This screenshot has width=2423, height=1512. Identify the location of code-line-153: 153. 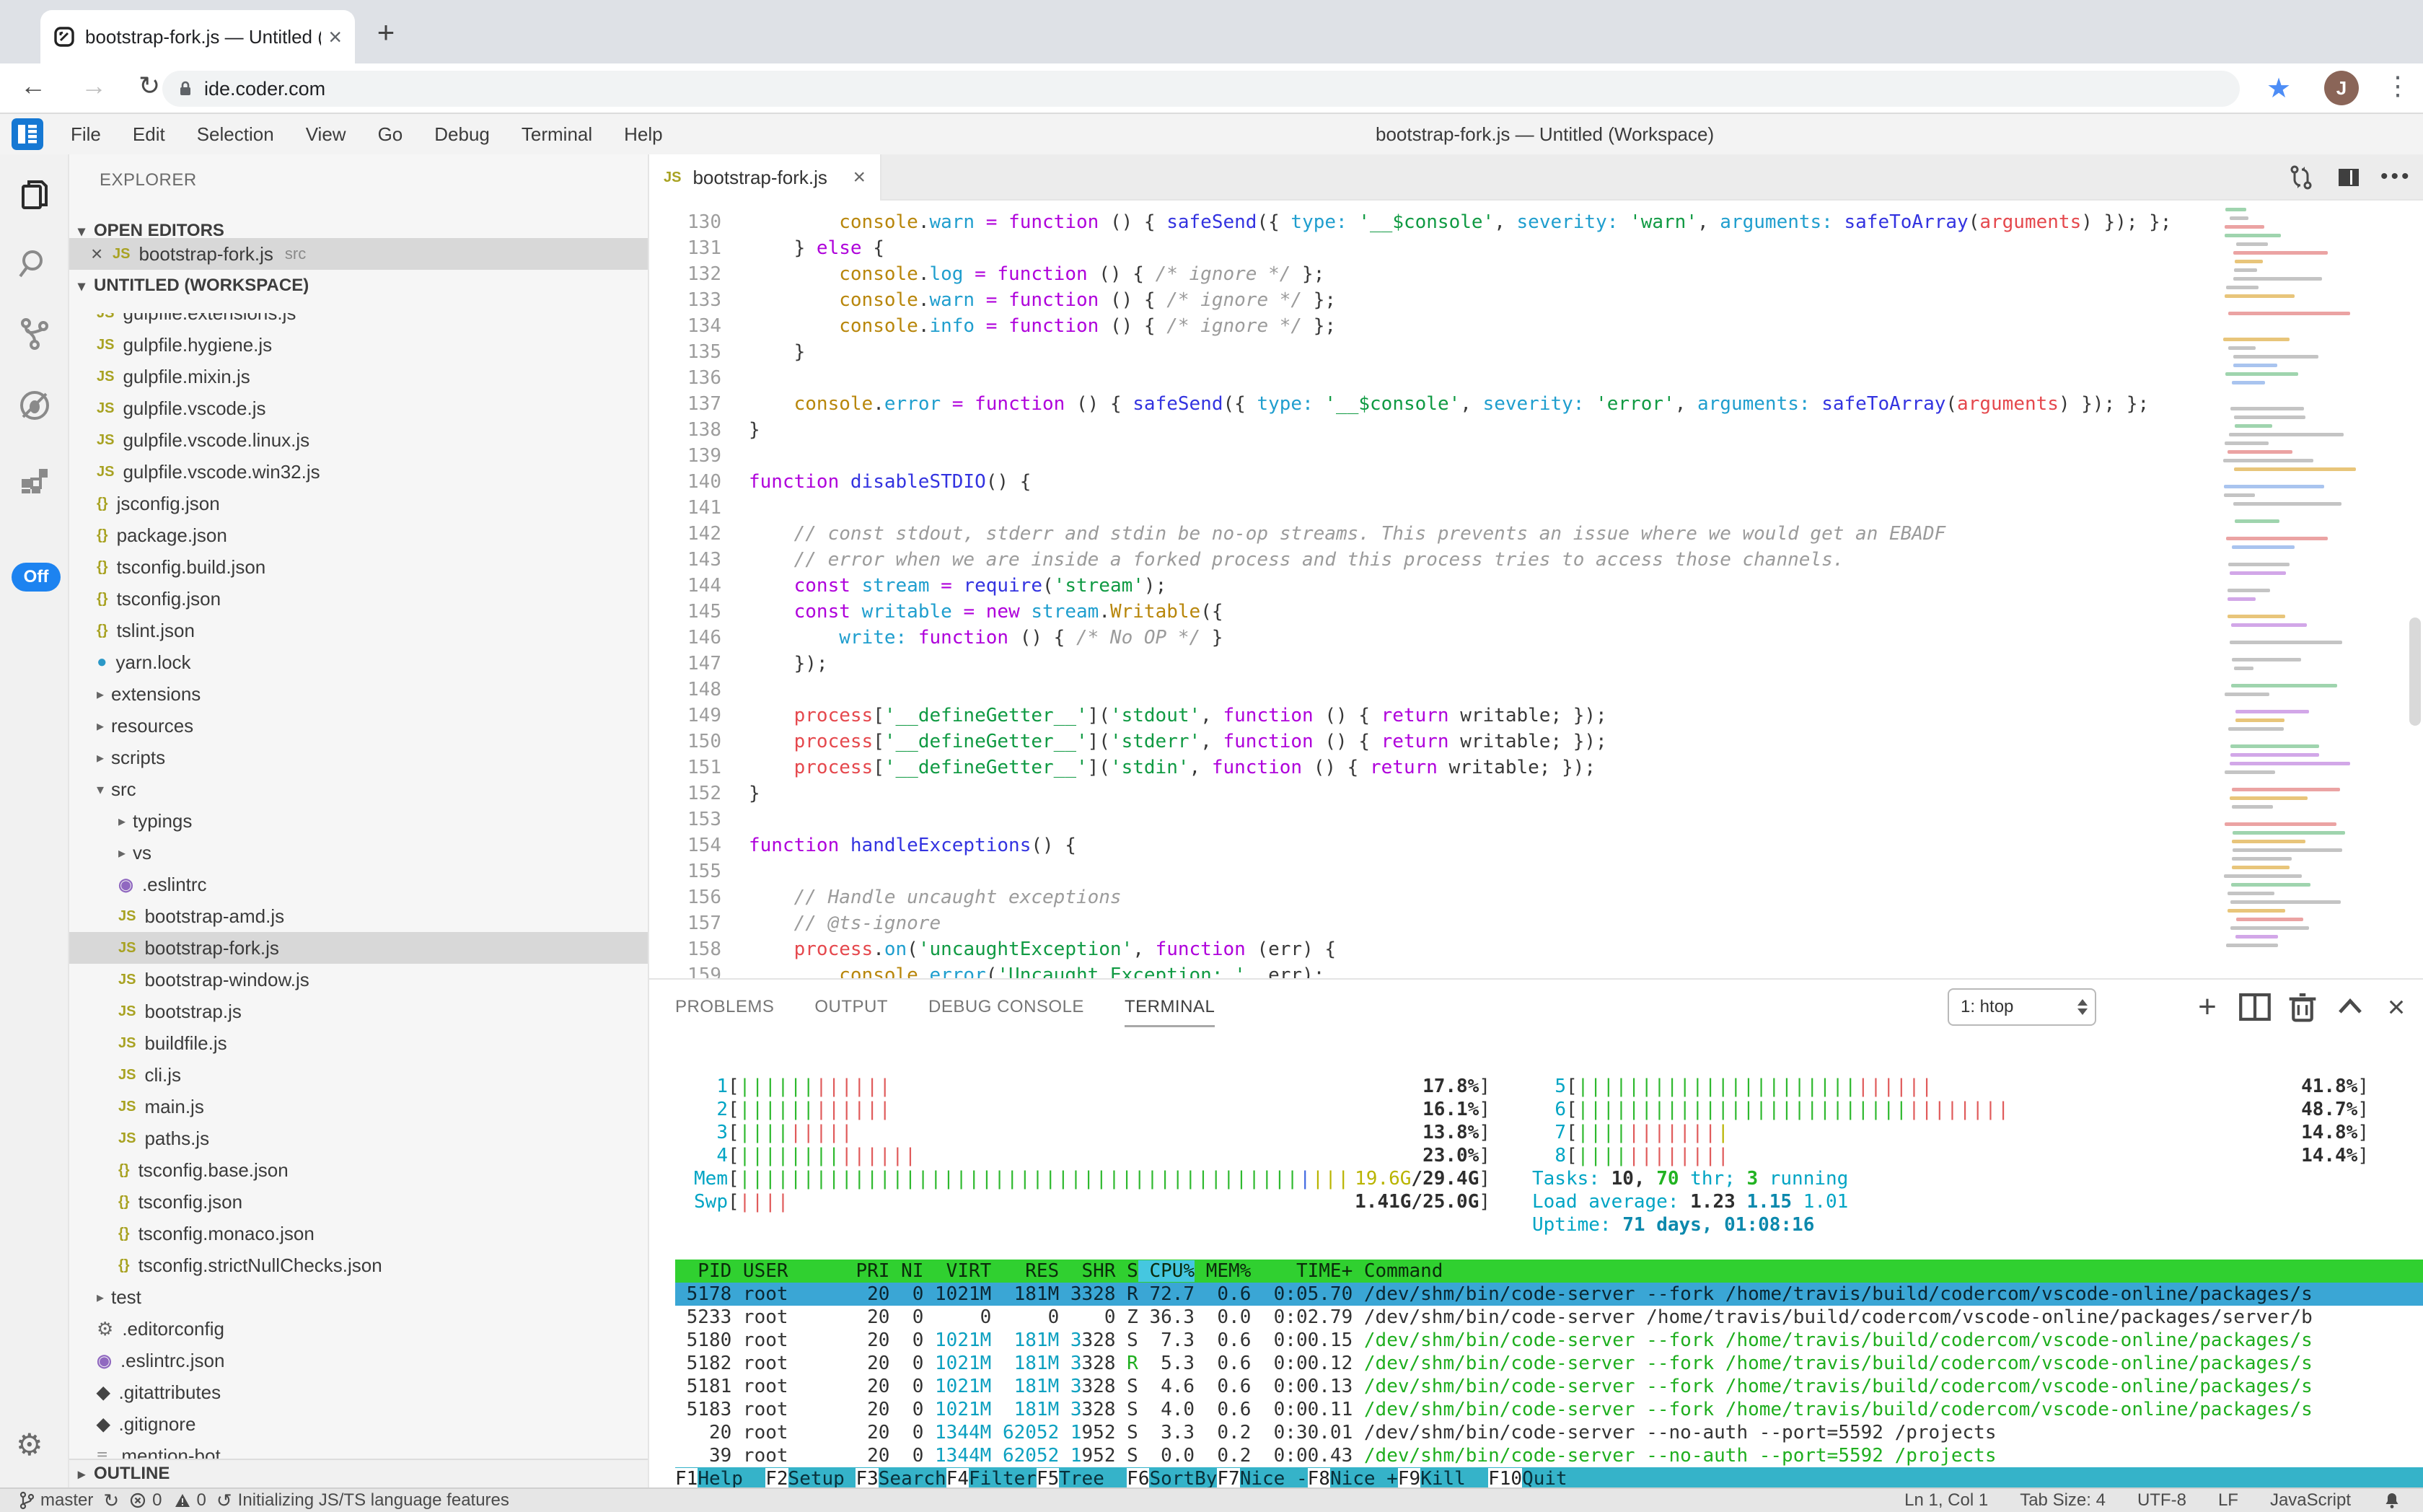
(1432, 819).